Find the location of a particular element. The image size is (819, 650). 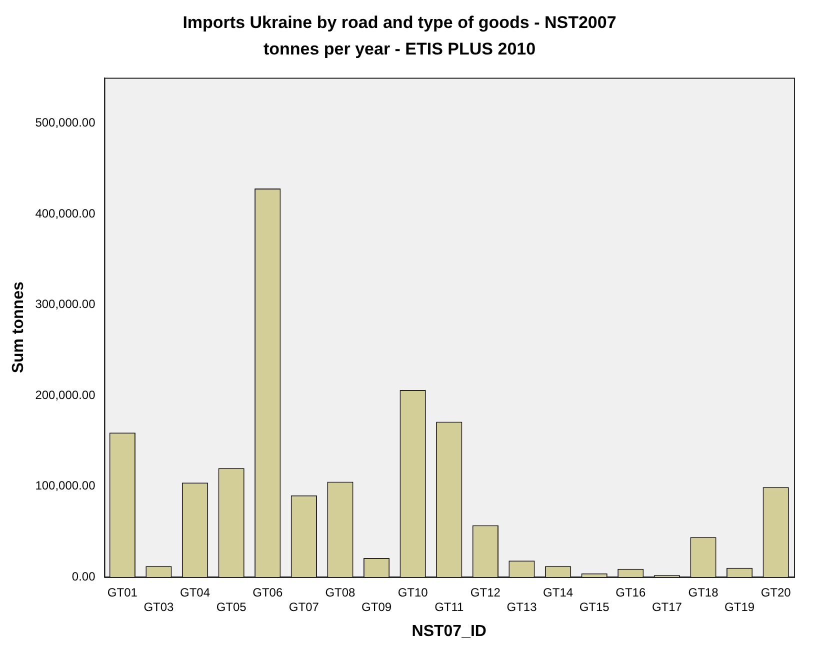

x-tick-label: GT13 is located at coordinates (522, 607).